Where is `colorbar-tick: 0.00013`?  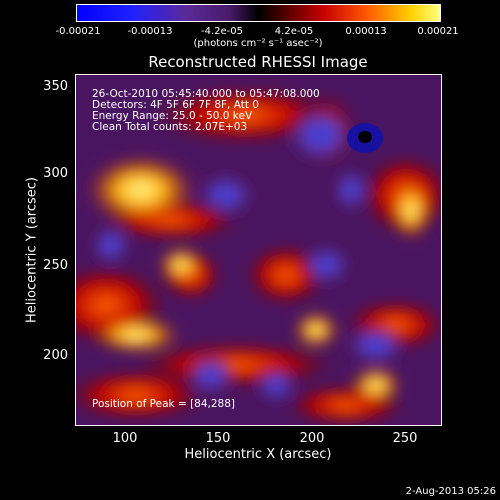
colorbar-tick: 0.00013 is located at coordinates (366, 31).